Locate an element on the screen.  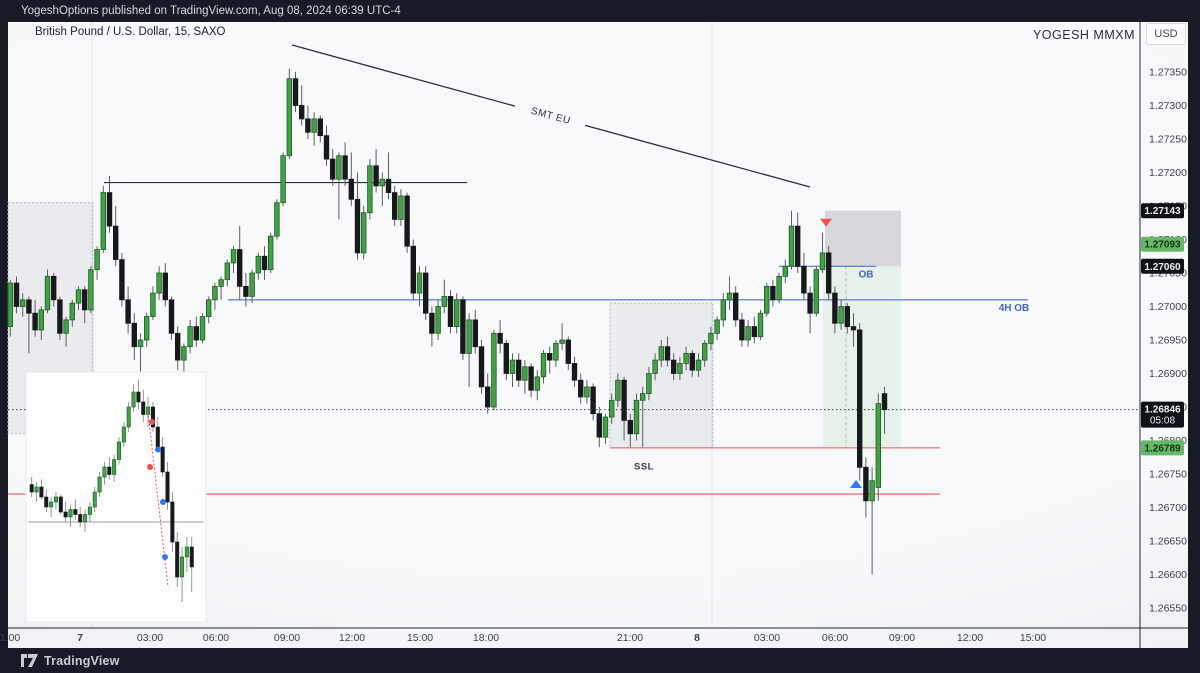
time-tick-label: 09:00 is located at coordinates (287, 638).